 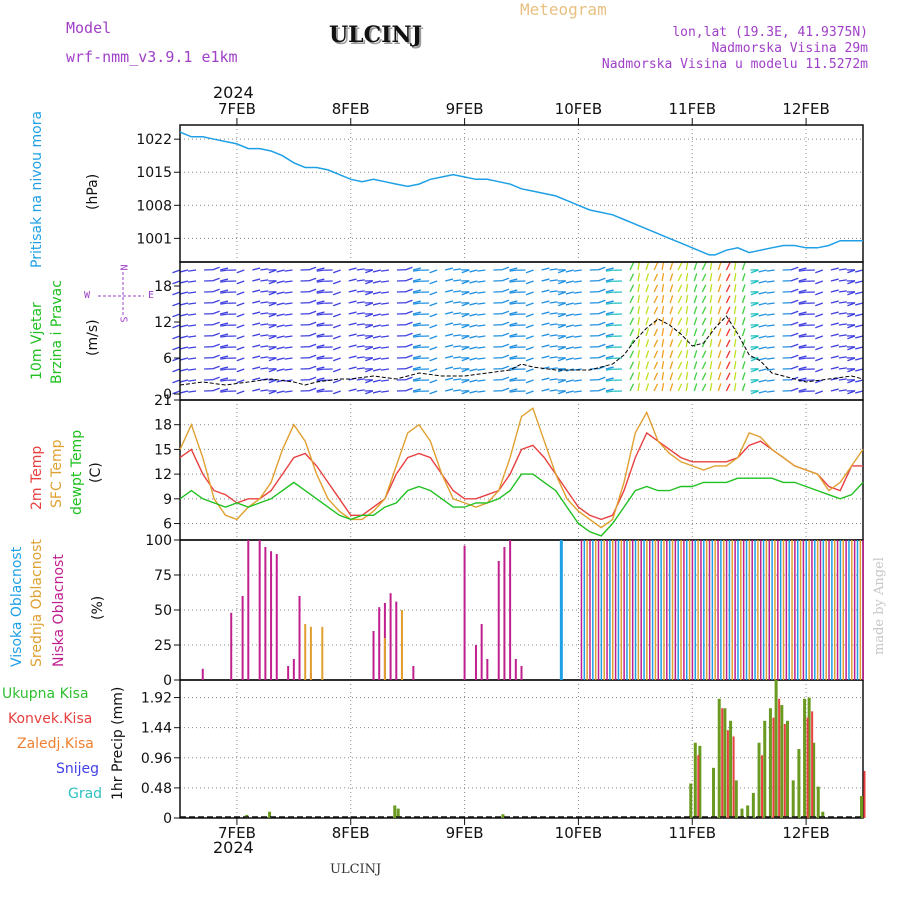 What do you see at coordinates (122, 297) in the screenshot?
I see `wind-compass: N W E S` at bounding box center [122, 297].